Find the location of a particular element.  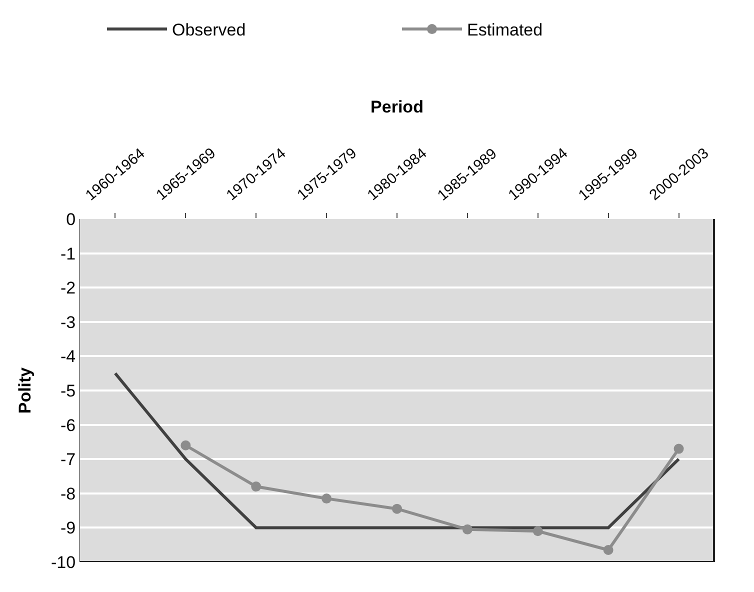

legend-label: Observed is located at coordinates (209, 30).